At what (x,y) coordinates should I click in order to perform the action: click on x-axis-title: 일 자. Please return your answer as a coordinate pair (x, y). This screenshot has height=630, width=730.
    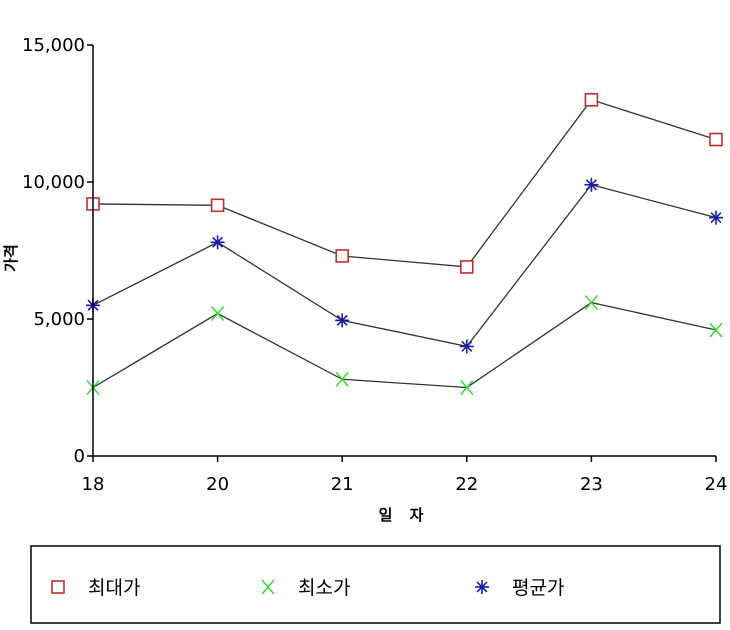
    Looking at the image, I should click on (404, 515).